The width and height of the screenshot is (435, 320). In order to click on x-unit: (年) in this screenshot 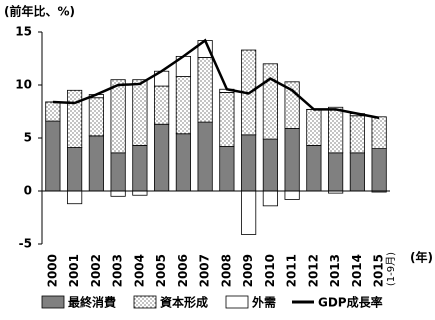, I will do `click(421, 257)`.